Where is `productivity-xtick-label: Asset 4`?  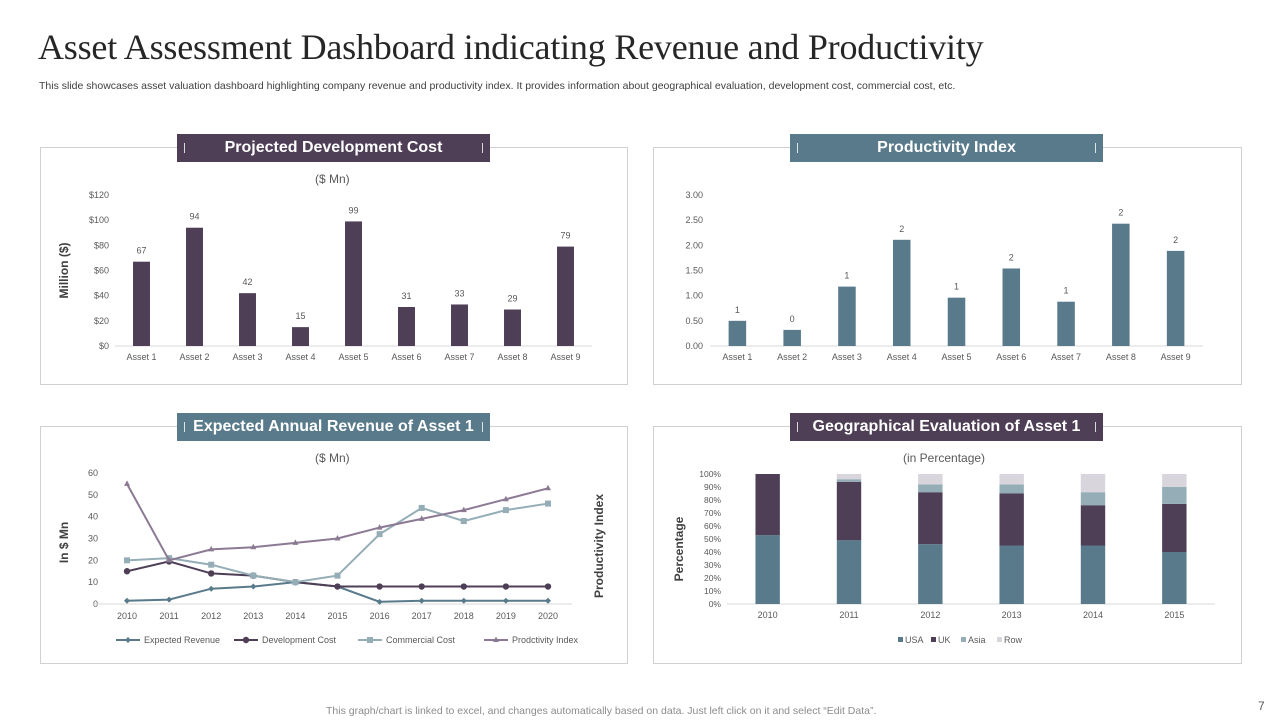
productivity-xtick-label: Asset 4 is located at coordinates (902, 357).